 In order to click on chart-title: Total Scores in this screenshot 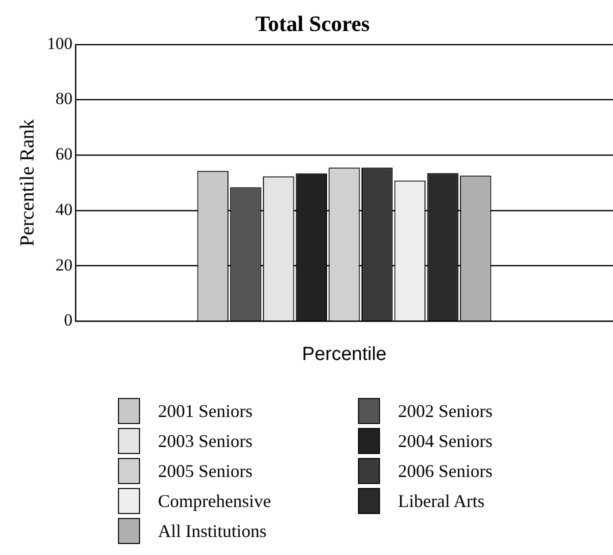, I will do `click(312, 23)`.